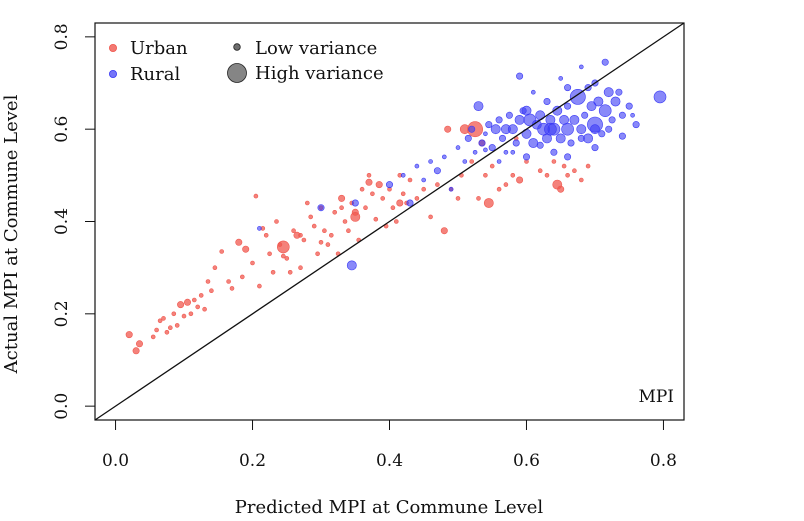 The width and height of the screenshot is (804, 521). I want to click on x-axis-title: Predicted MPI at Commune Level, so click(389, 506).